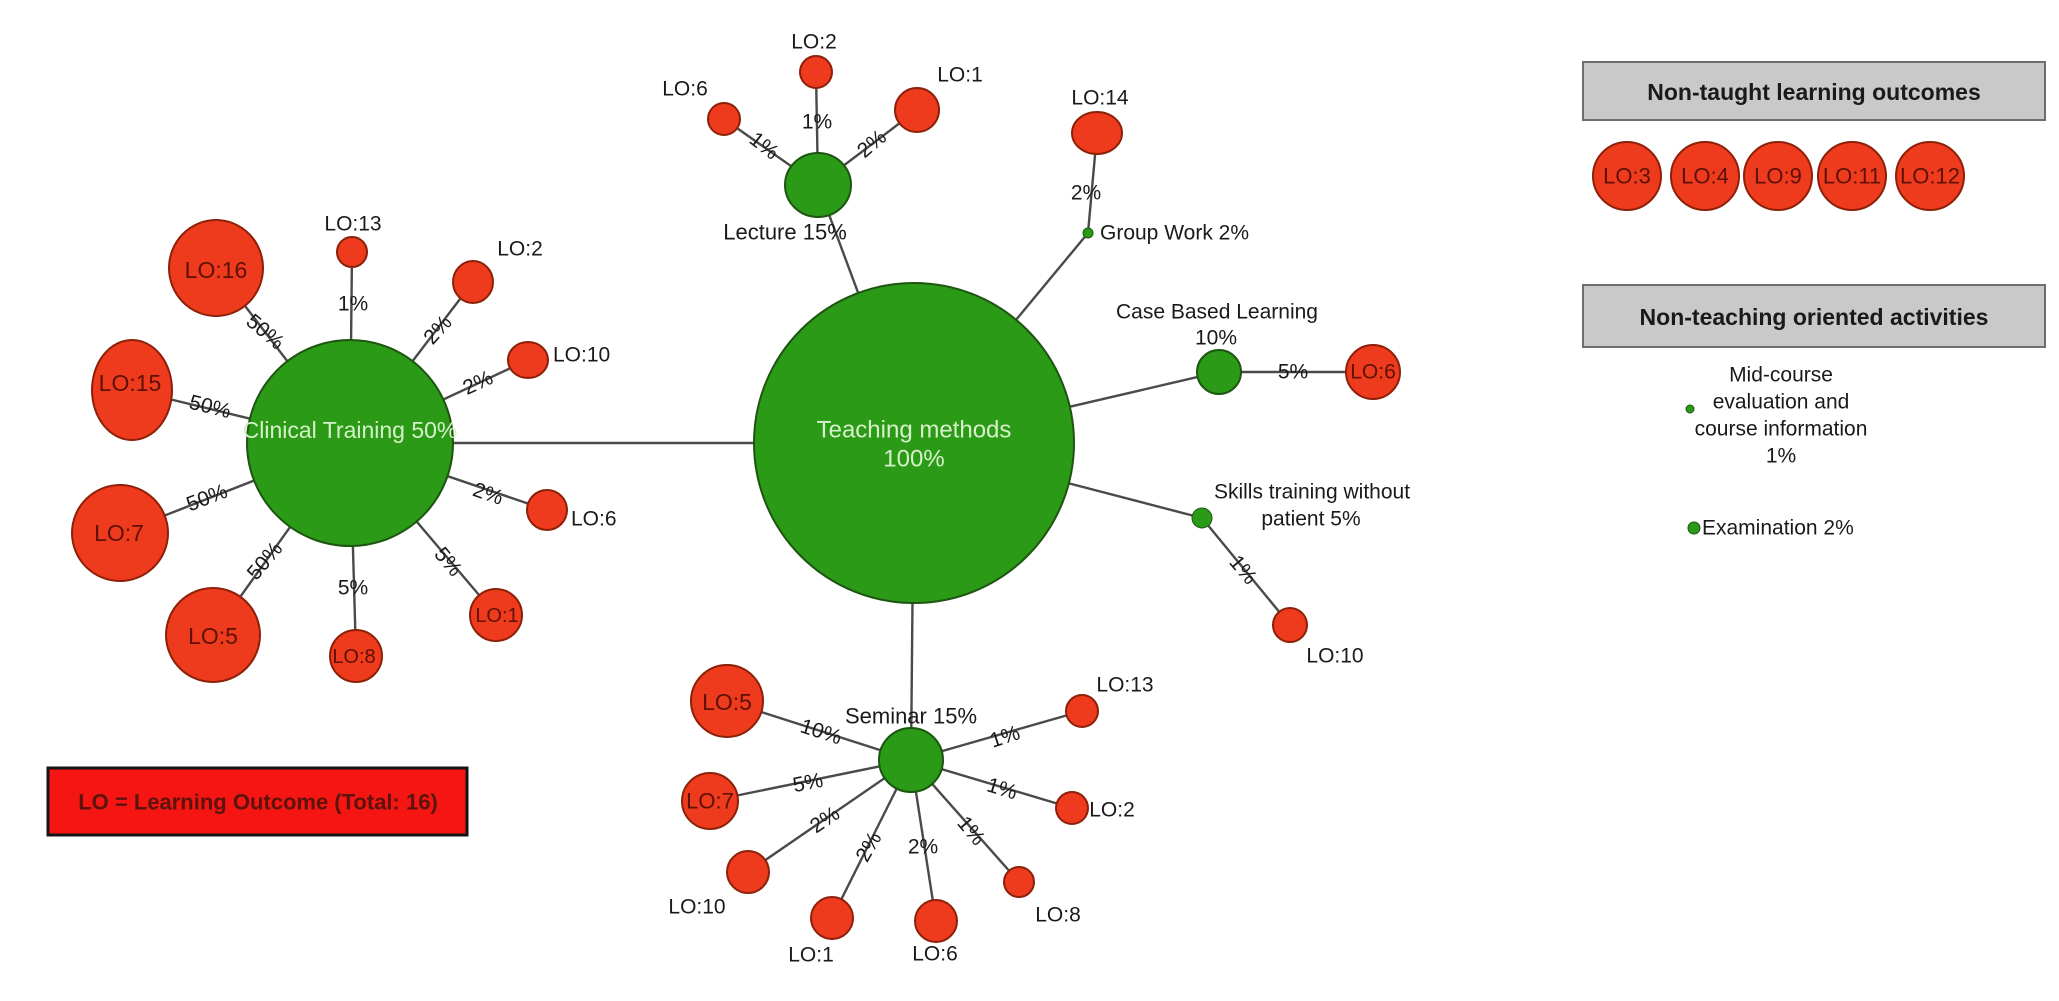  I want to click on outcome-node-l6, so click(724, 119).